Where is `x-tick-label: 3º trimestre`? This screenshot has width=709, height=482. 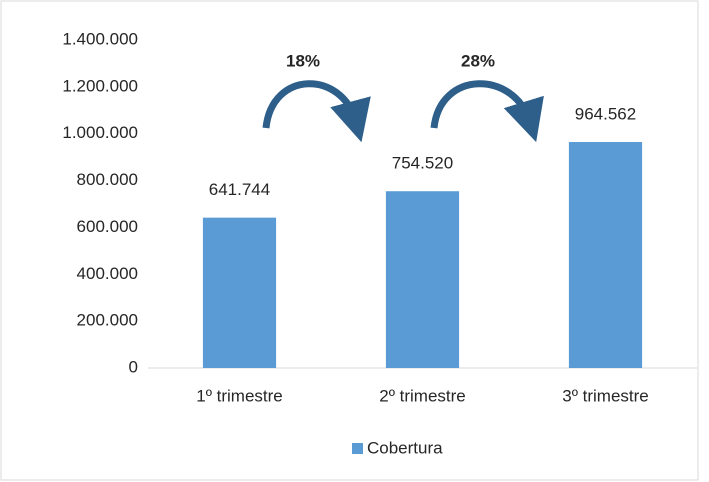
x-tick-label: 3º trimestre is located at coordinates (605, 395).